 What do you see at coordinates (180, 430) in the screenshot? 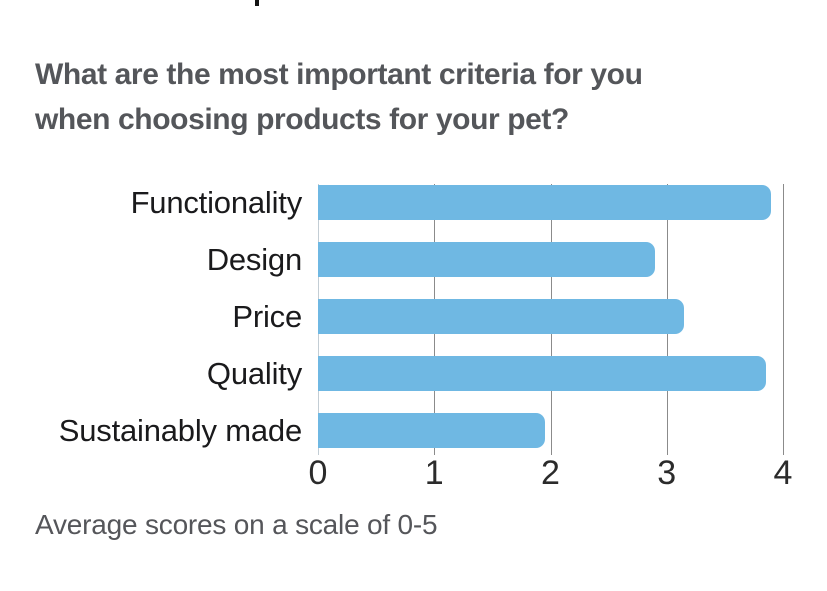
I see `category-label: Sustainably made` at bounding box center [180, 430].